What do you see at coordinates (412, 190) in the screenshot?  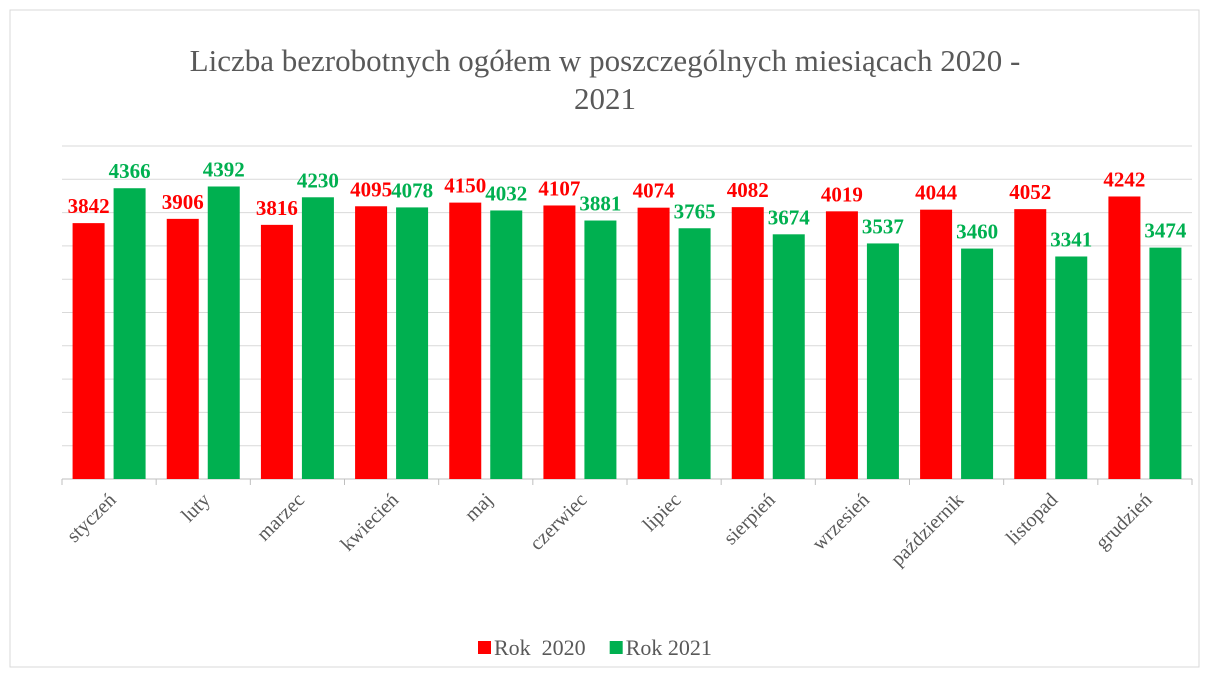 I see `value-label: 4078` at bounding box center [412, 190].